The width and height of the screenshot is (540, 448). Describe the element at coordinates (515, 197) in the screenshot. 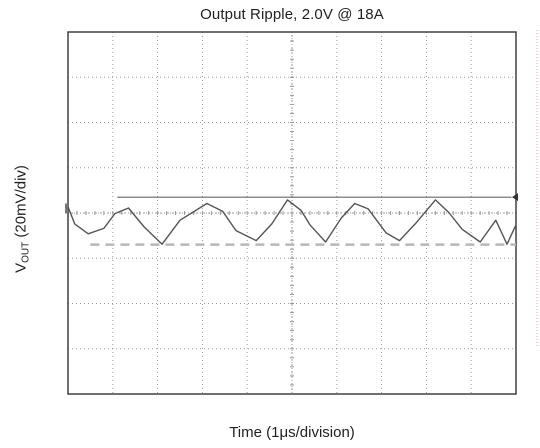

I see `trigger-level-marker` at that location.